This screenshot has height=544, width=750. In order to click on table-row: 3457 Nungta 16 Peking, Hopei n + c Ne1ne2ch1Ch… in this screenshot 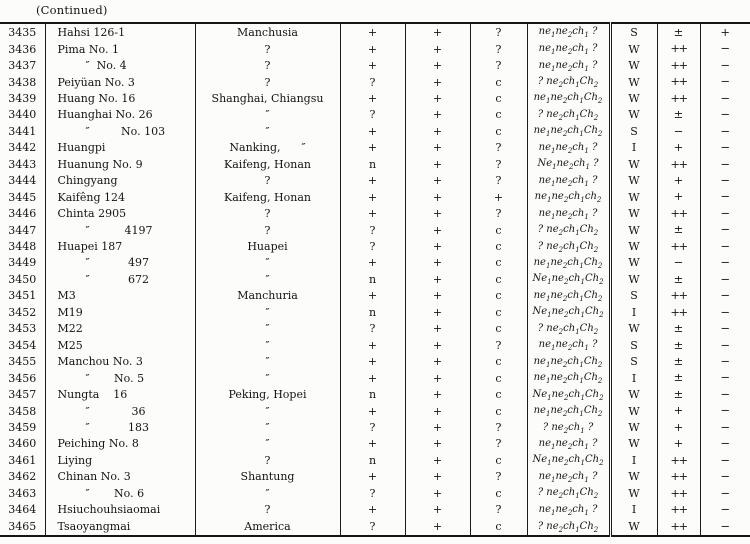, I will do `click(375, 394)`.